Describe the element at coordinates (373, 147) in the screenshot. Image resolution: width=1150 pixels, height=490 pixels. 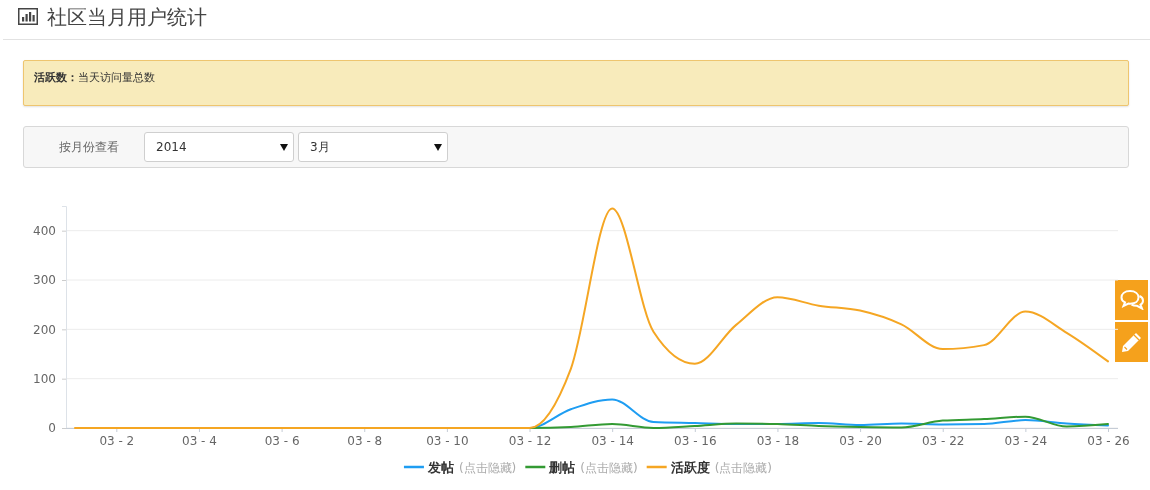
I see `dropdown-field: 3月` at that location.